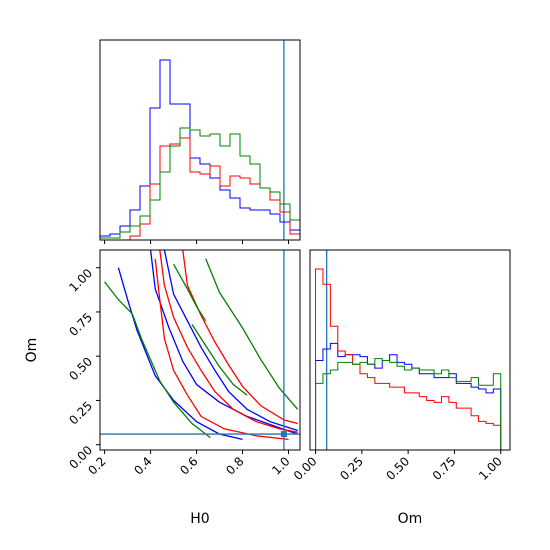  Describe the element at coordinates (351, 468) in the screenshot. I see `om-x-tick-label-1: 0.25` at that location.